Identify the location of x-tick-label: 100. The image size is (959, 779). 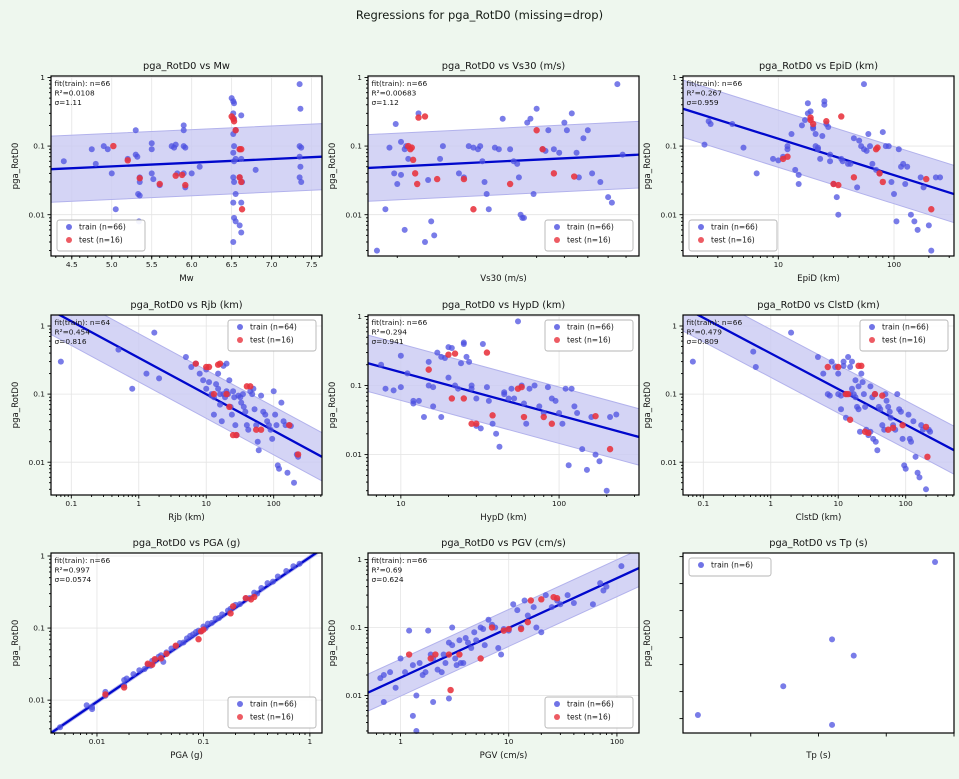
(906, 503).